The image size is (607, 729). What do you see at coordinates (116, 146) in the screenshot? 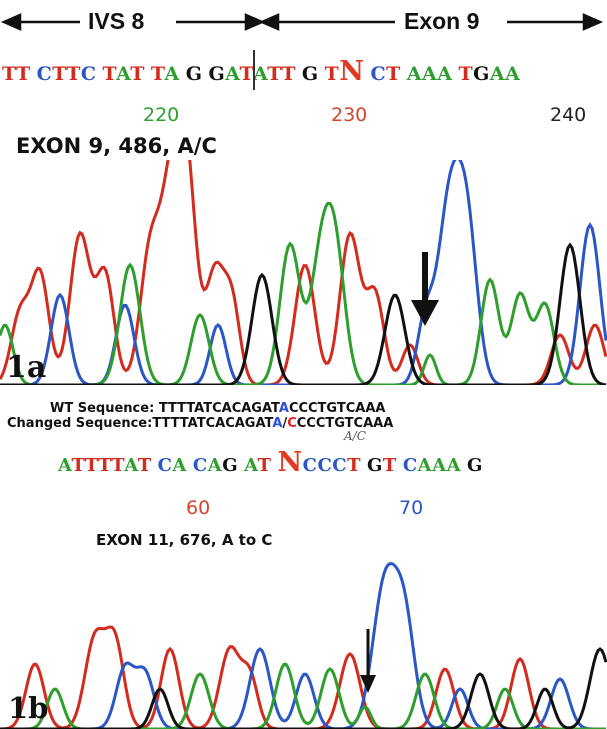
I see `mutation-caption: EXON 9, 486, A/C` at bounding box center [116, 146].